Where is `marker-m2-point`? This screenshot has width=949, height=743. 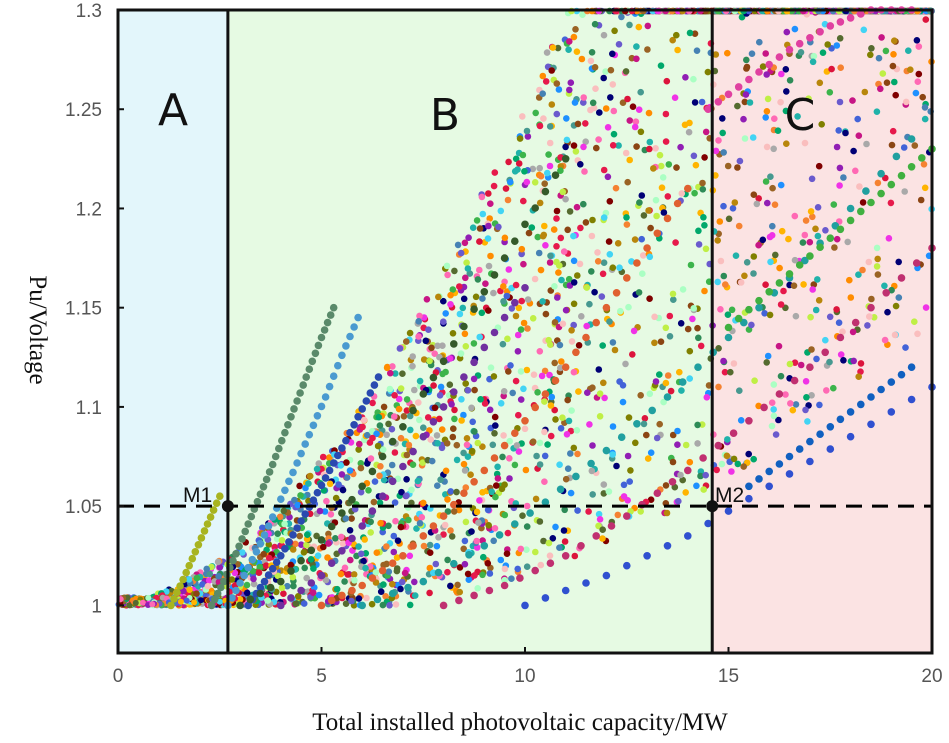
marker-m2-point is located at coordinates (712, 506).